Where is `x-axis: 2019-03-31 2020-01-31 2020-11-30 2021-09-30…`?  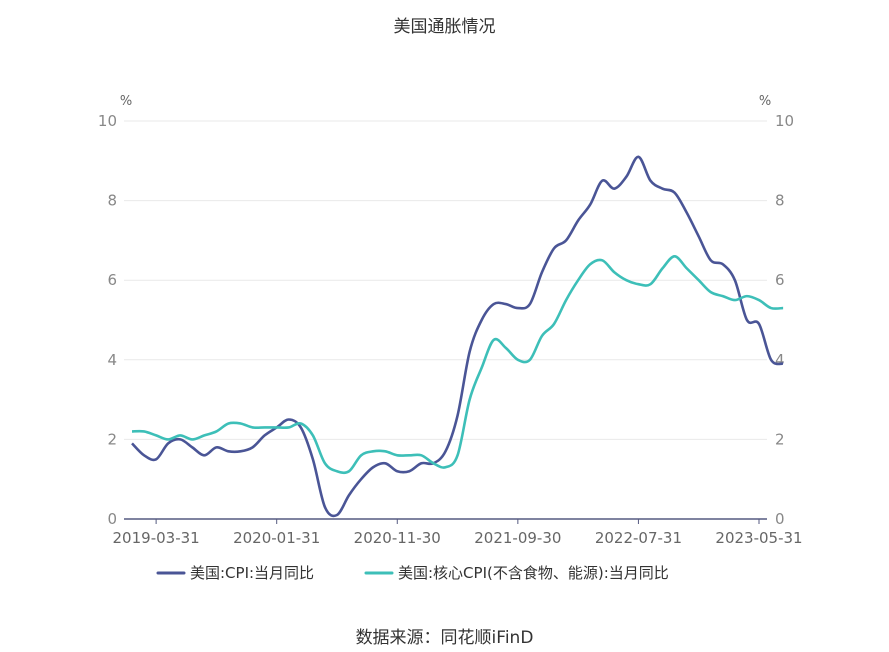 x-axis: 2019-03-31 2020-01-31 2020-11-30 2021-09-30… is located at coordinates (458, 533).